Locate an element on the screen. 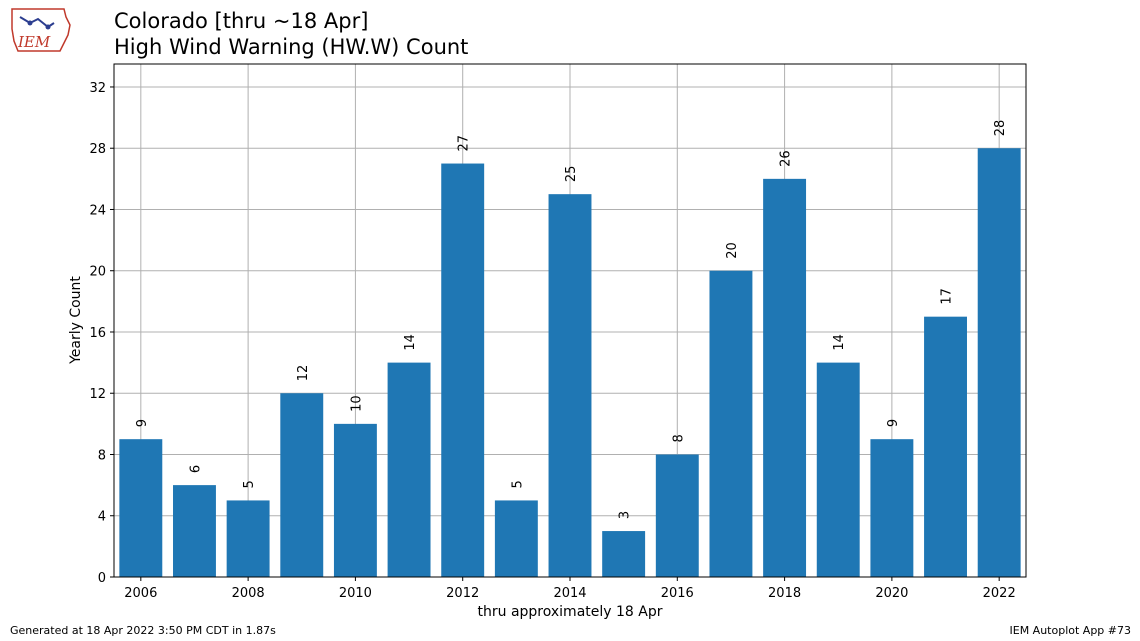  bar-value-label: 25 is located at coordinates (571, 174).